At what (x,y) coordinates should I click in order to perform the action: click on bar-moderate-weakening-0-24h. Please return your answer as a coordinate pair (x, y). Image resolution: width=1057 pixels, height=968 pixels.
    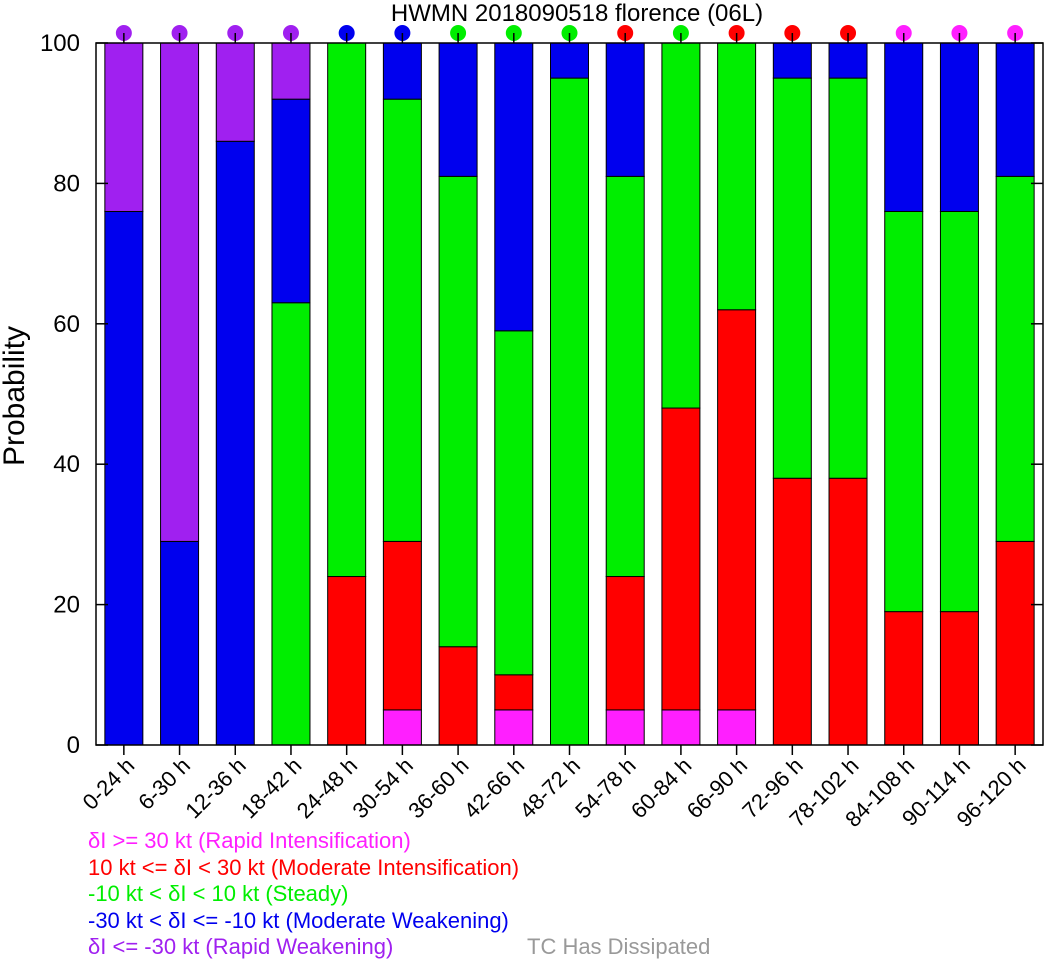
    Looking at the image, I should click on (124, 478).